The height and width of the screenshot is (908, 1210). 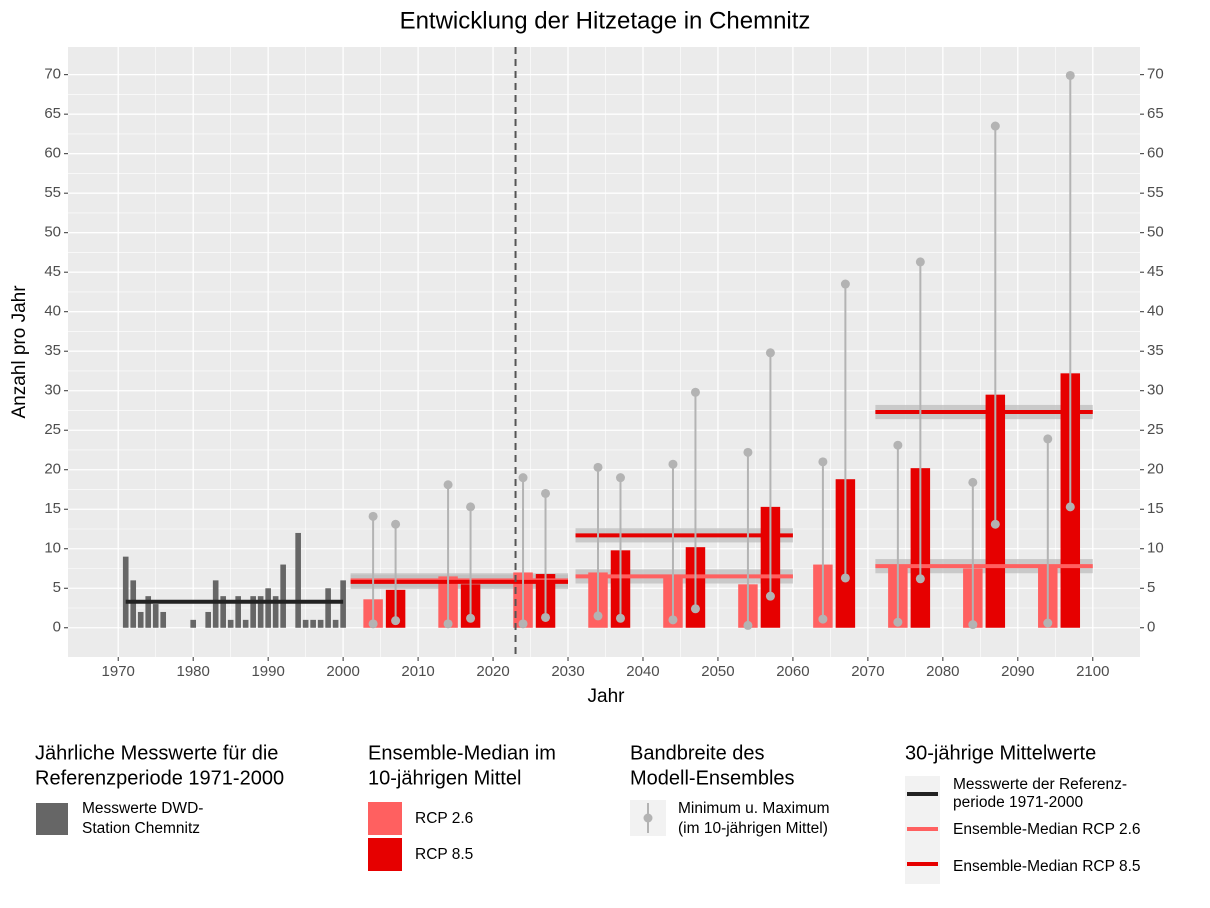 I want to click on x-tick-label: 2070, so click(x=867, y=671).